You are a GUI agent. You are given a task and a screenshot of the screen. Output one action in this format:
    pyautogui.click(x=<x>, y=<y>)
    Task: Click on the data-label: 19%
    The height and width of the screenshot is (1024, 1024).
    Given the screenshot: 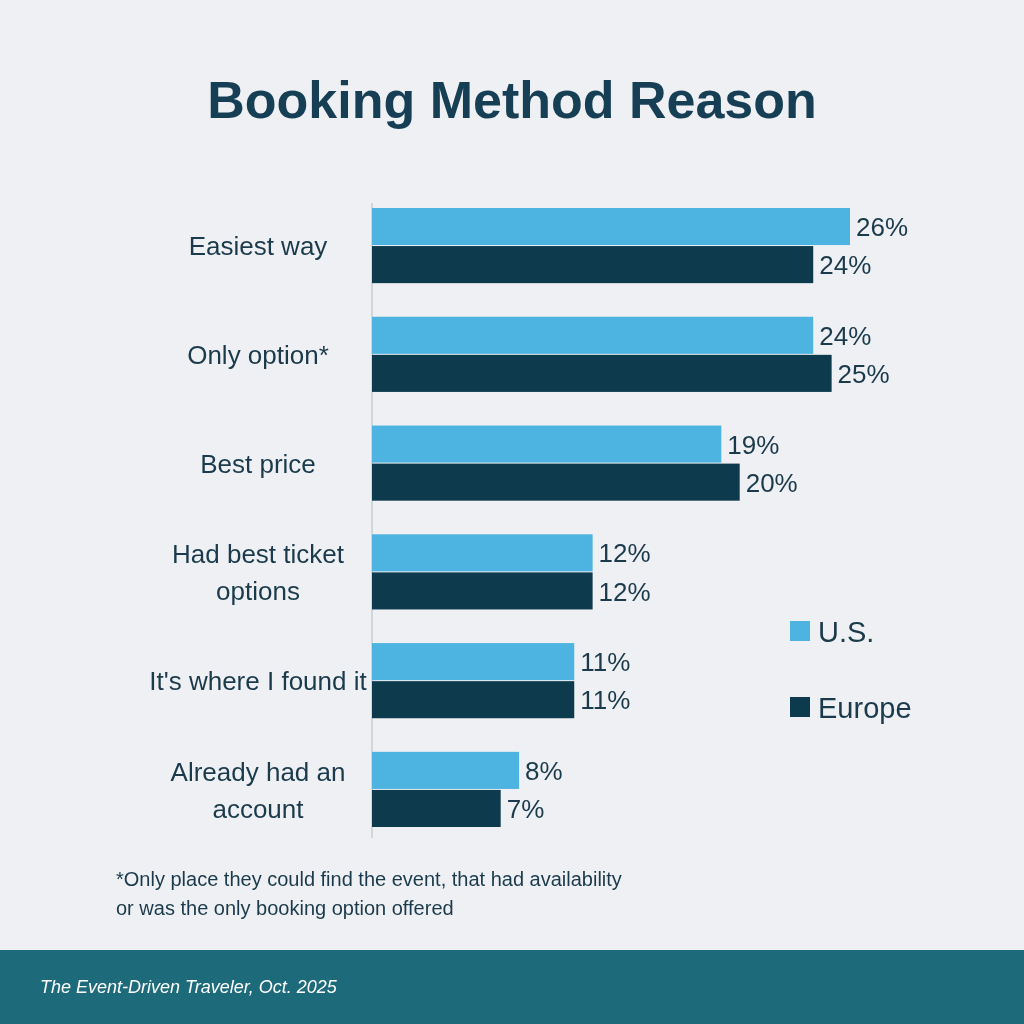 What is the action you would take?
    pyautogui.click(x=753, y=444)
    